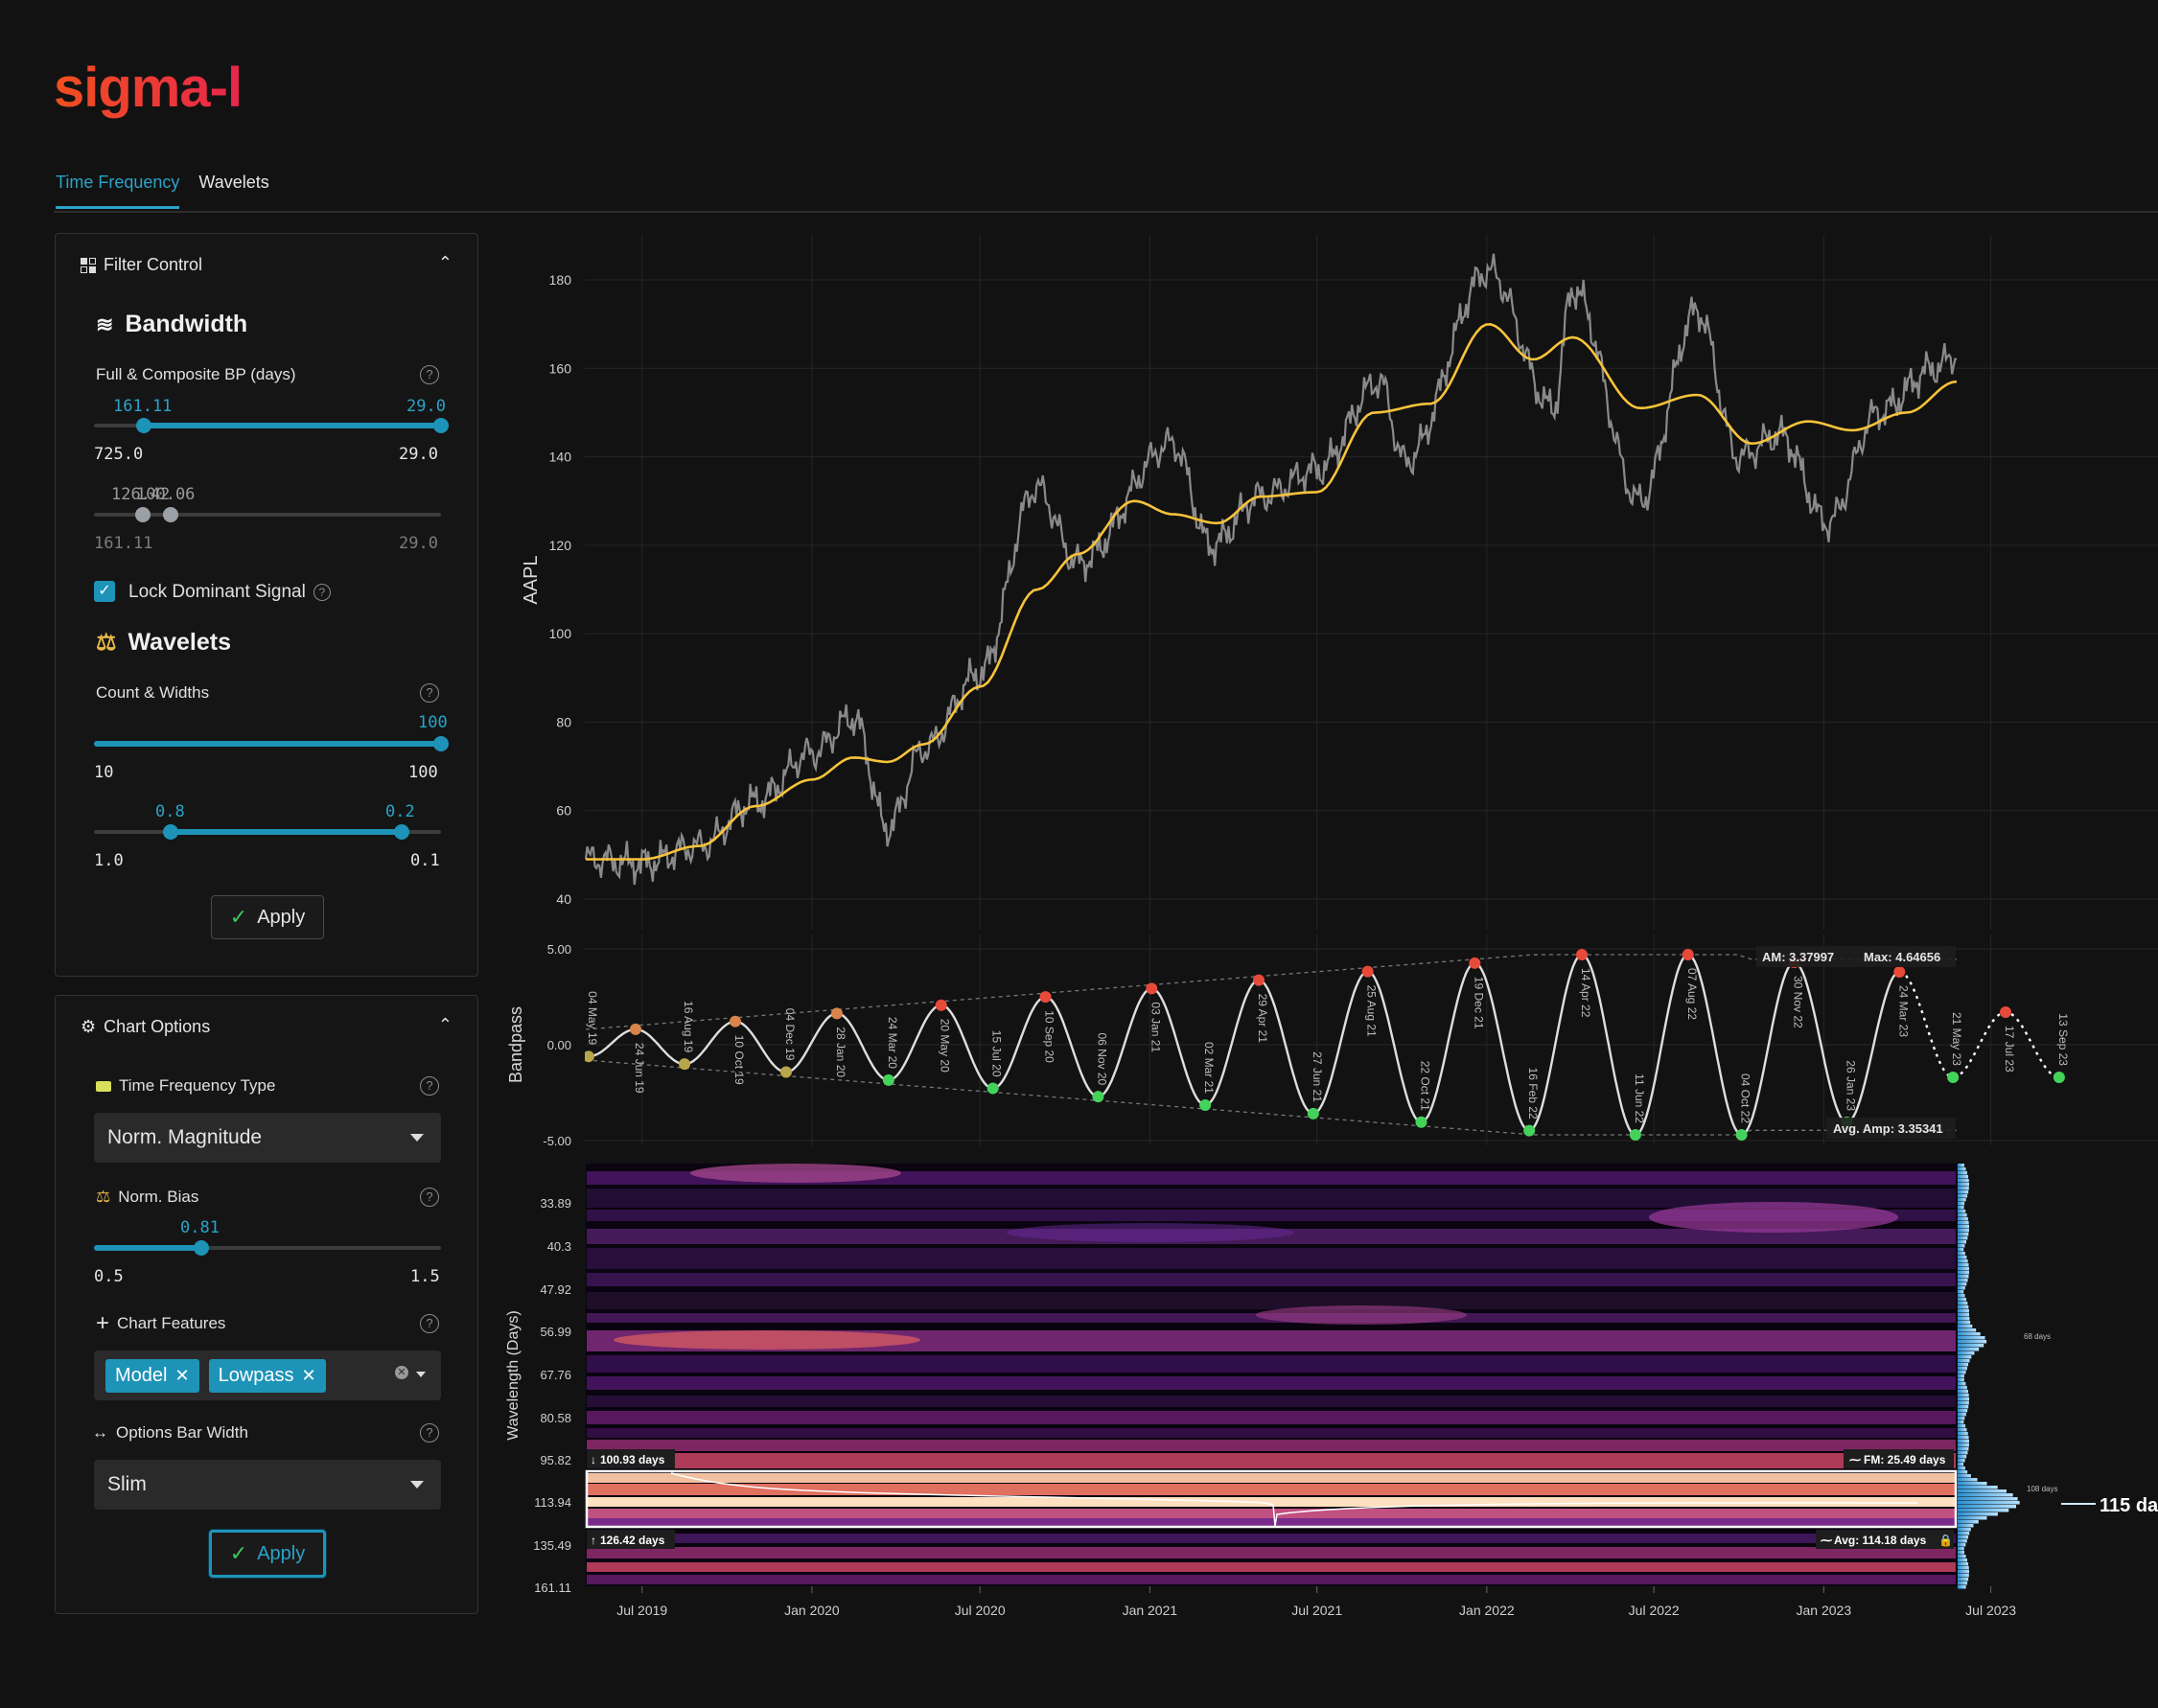 The height and width of the screenshot is (1708, 2158). I want to click on chart-features-multiselect: Model ✕ Lowpass ✕ ✕, so click(267, 1375).